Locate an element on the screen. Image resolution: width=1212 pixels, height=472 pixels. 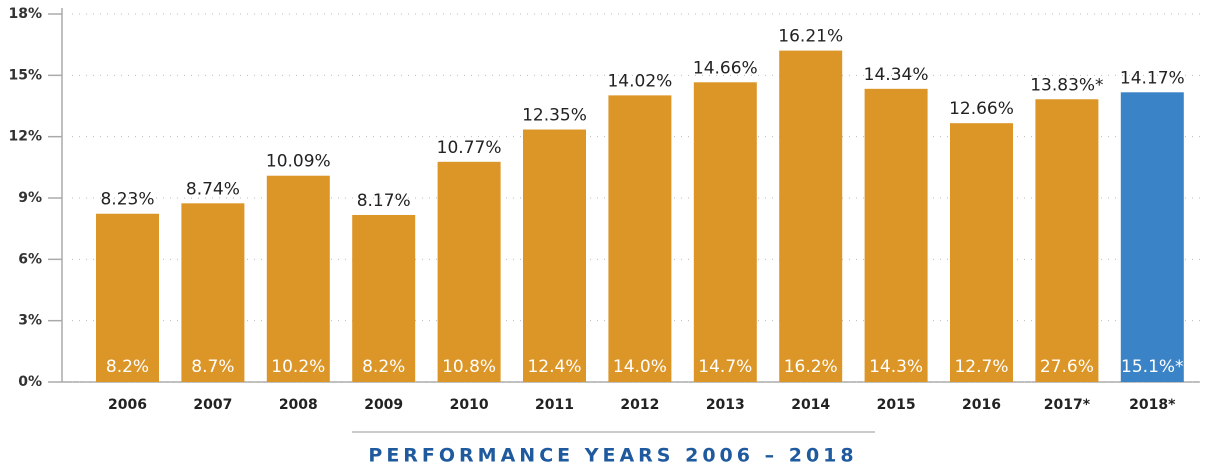
x-tick-label: 2006 is located at coordinates (127, 405).